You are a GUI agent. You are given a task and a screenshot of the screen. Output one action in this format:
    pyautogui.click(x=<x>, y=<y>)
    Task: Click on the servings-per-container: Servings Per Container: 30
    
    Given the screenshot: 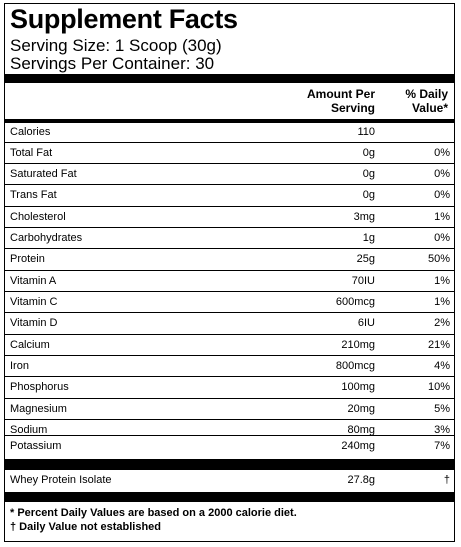 What is the action you would take?
    pyautogui.click(x=112, y=63)
    